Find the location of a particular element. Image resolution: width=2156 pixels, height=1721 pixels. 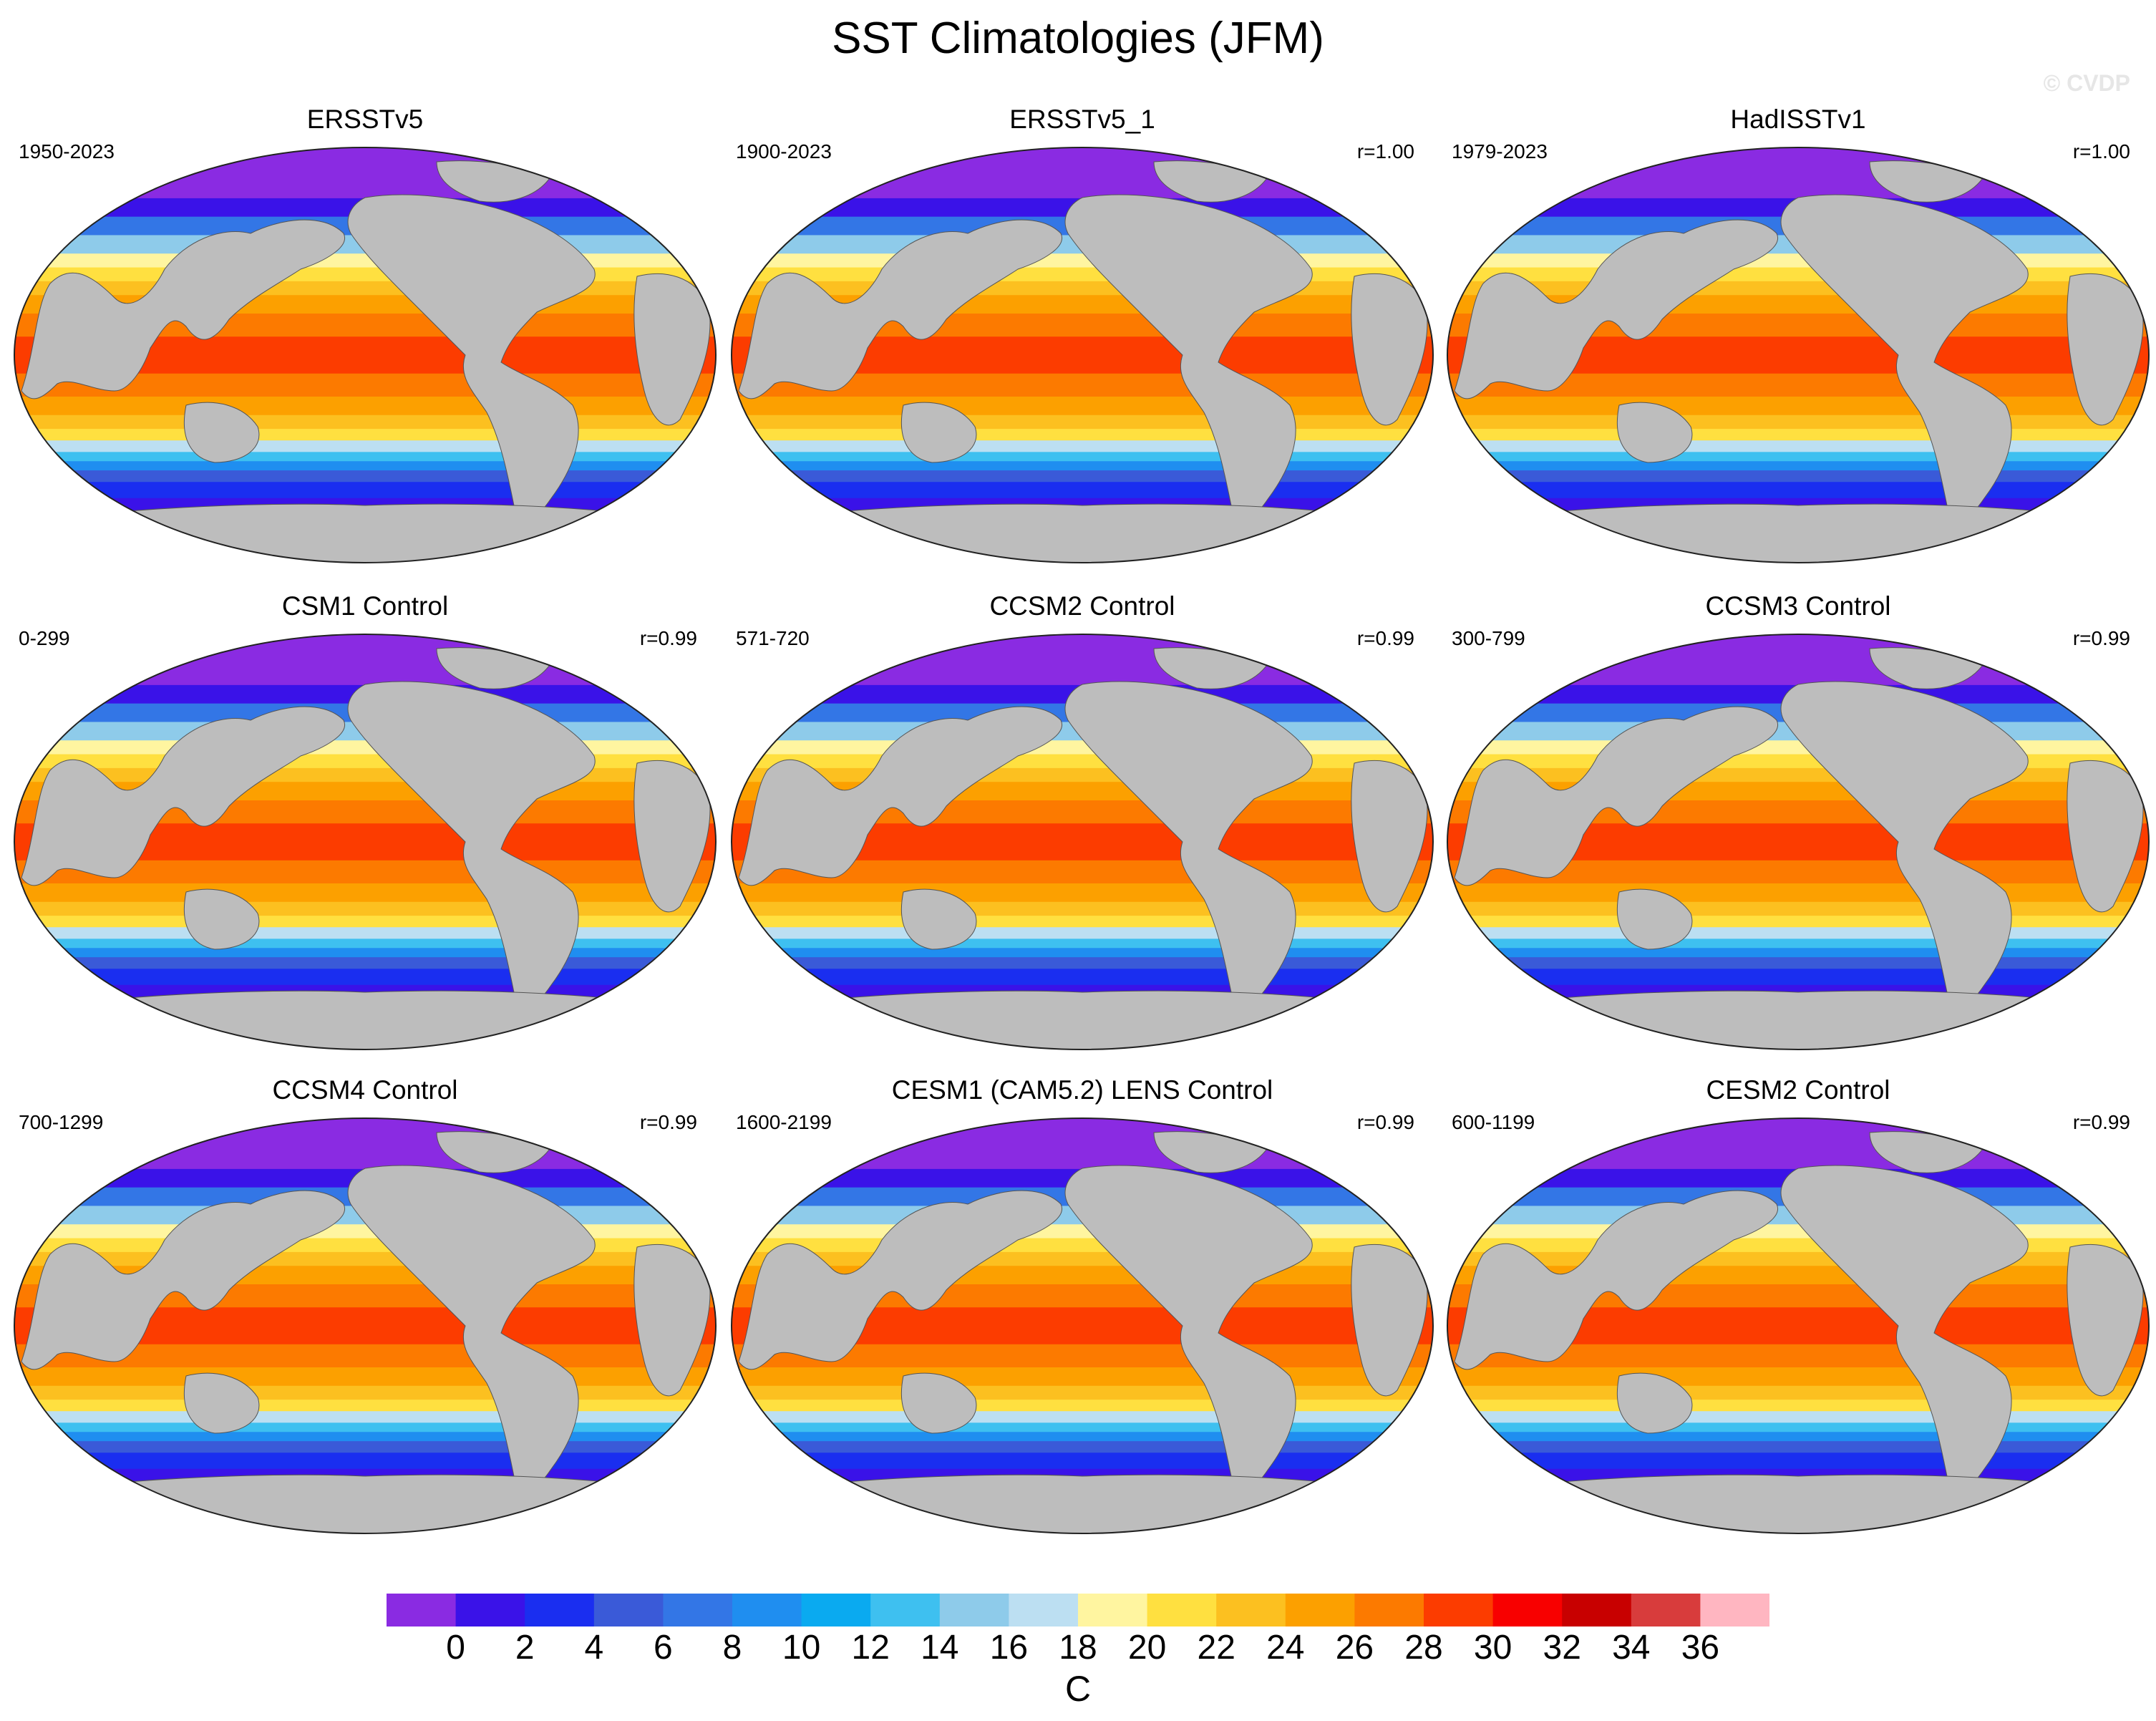

map-panel: CSM1 Control 0-299 r=0.99 is located at coordinates (365, 827).